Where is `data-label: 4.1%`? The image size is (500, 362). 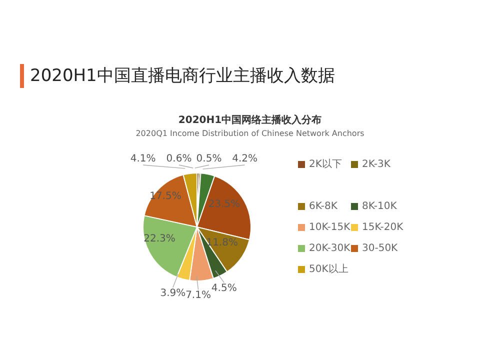
data-label: 4.1% is located at coordinates (143, 159).